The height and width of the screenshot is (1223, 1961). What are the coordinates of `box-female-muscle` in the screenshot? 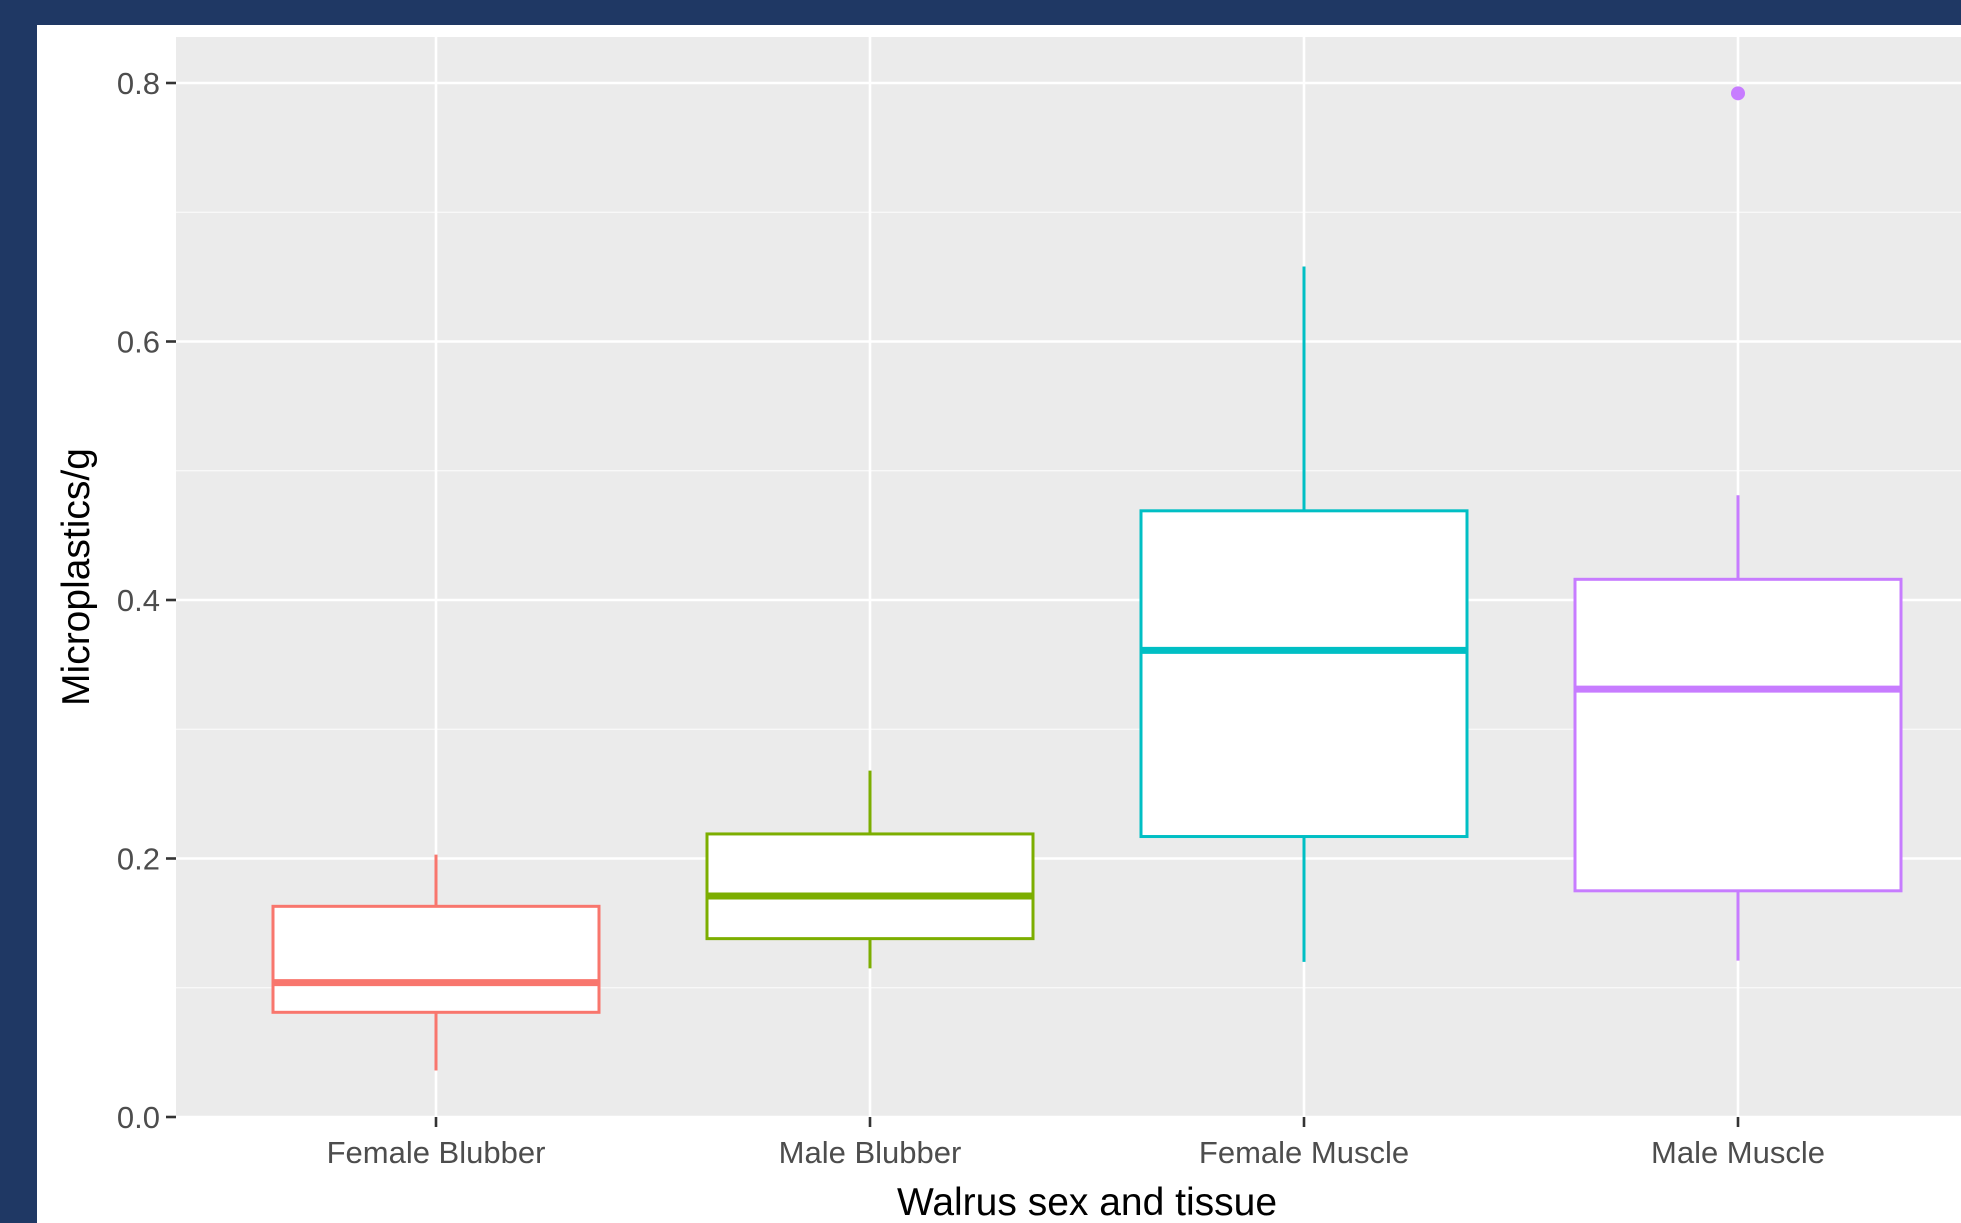 It's located at (1304, 614).